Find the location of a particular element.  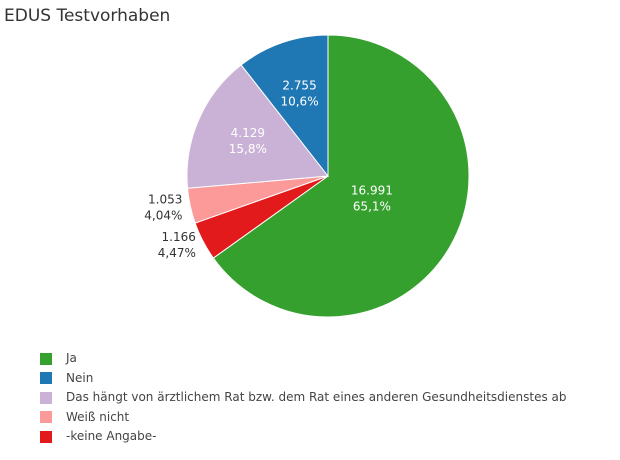

slice-value-label: 1.166 is located at coordinates (179, 237).